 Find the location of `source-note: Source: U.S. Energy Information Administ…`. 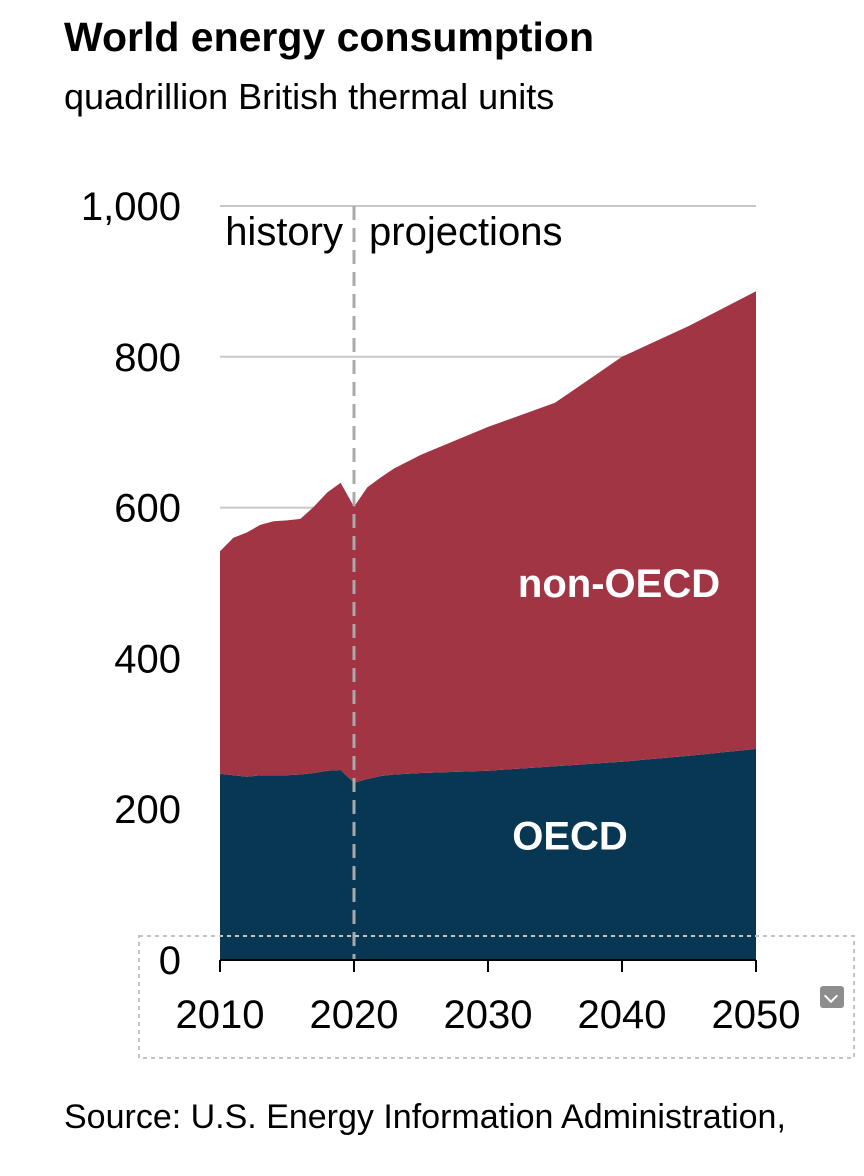

source-note: Source: U.S. Energy Information Administ… is located at coordinates (425, 1117).